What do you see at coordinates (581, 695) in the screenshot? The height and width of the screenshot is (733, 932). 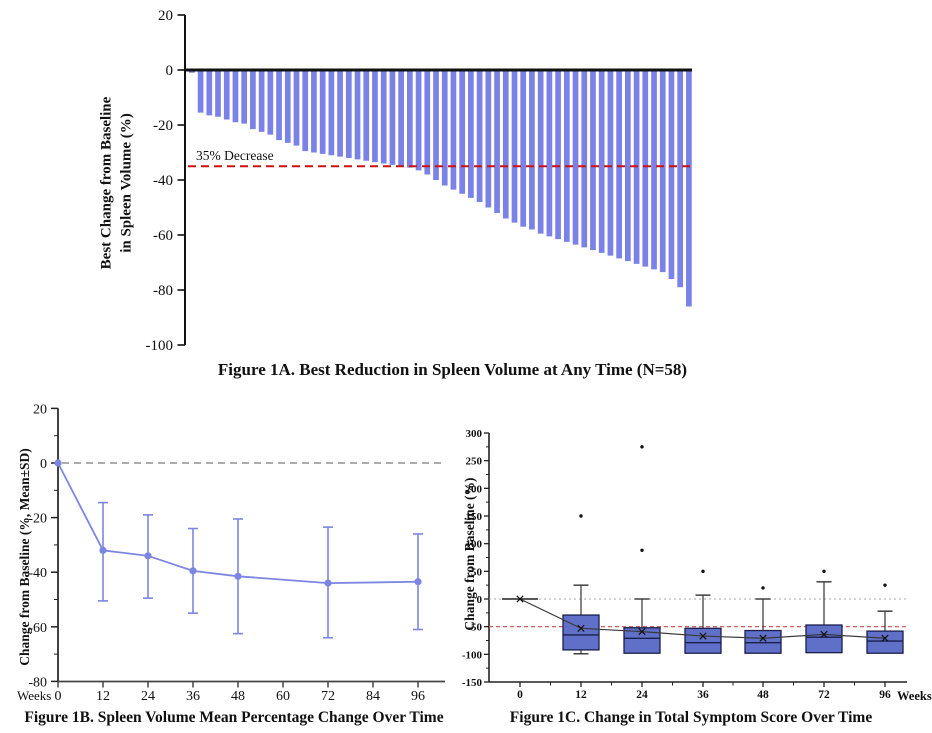 I see `x-tick-label-1c: 12` at bounding box center [581, 695].